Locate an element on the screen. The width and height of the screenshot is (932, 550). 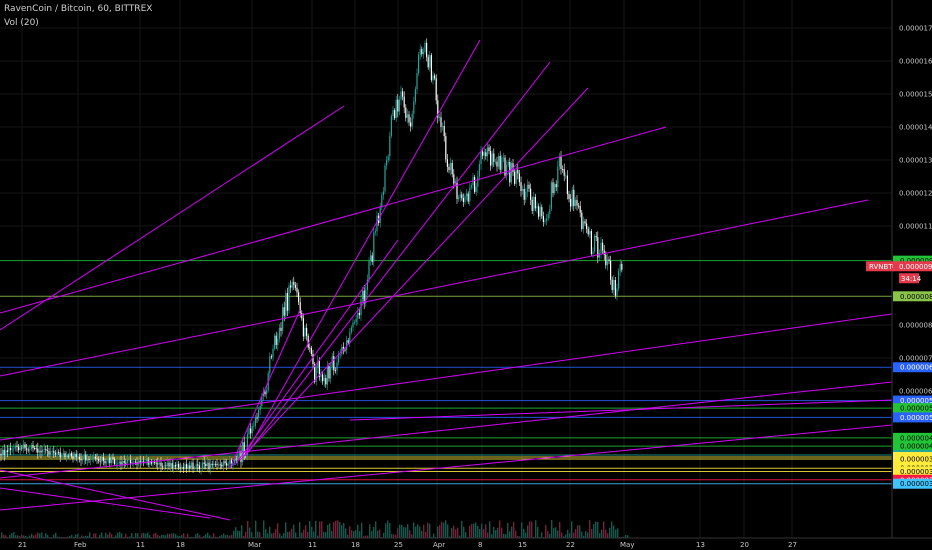
time-tick-label: Feb is located at coordinates (80, 545).